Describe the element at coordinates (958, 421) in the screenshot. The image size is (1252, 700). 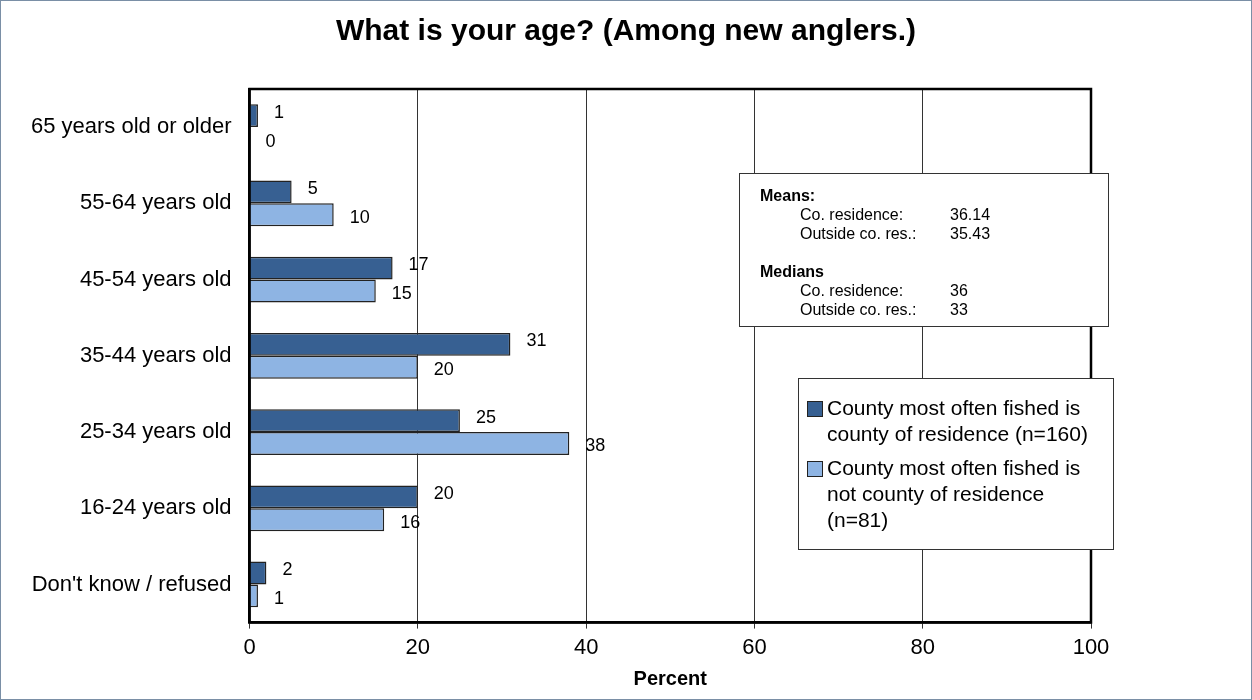
I see `legend-label: County most often fished is county of residence (n=160)` at that location.